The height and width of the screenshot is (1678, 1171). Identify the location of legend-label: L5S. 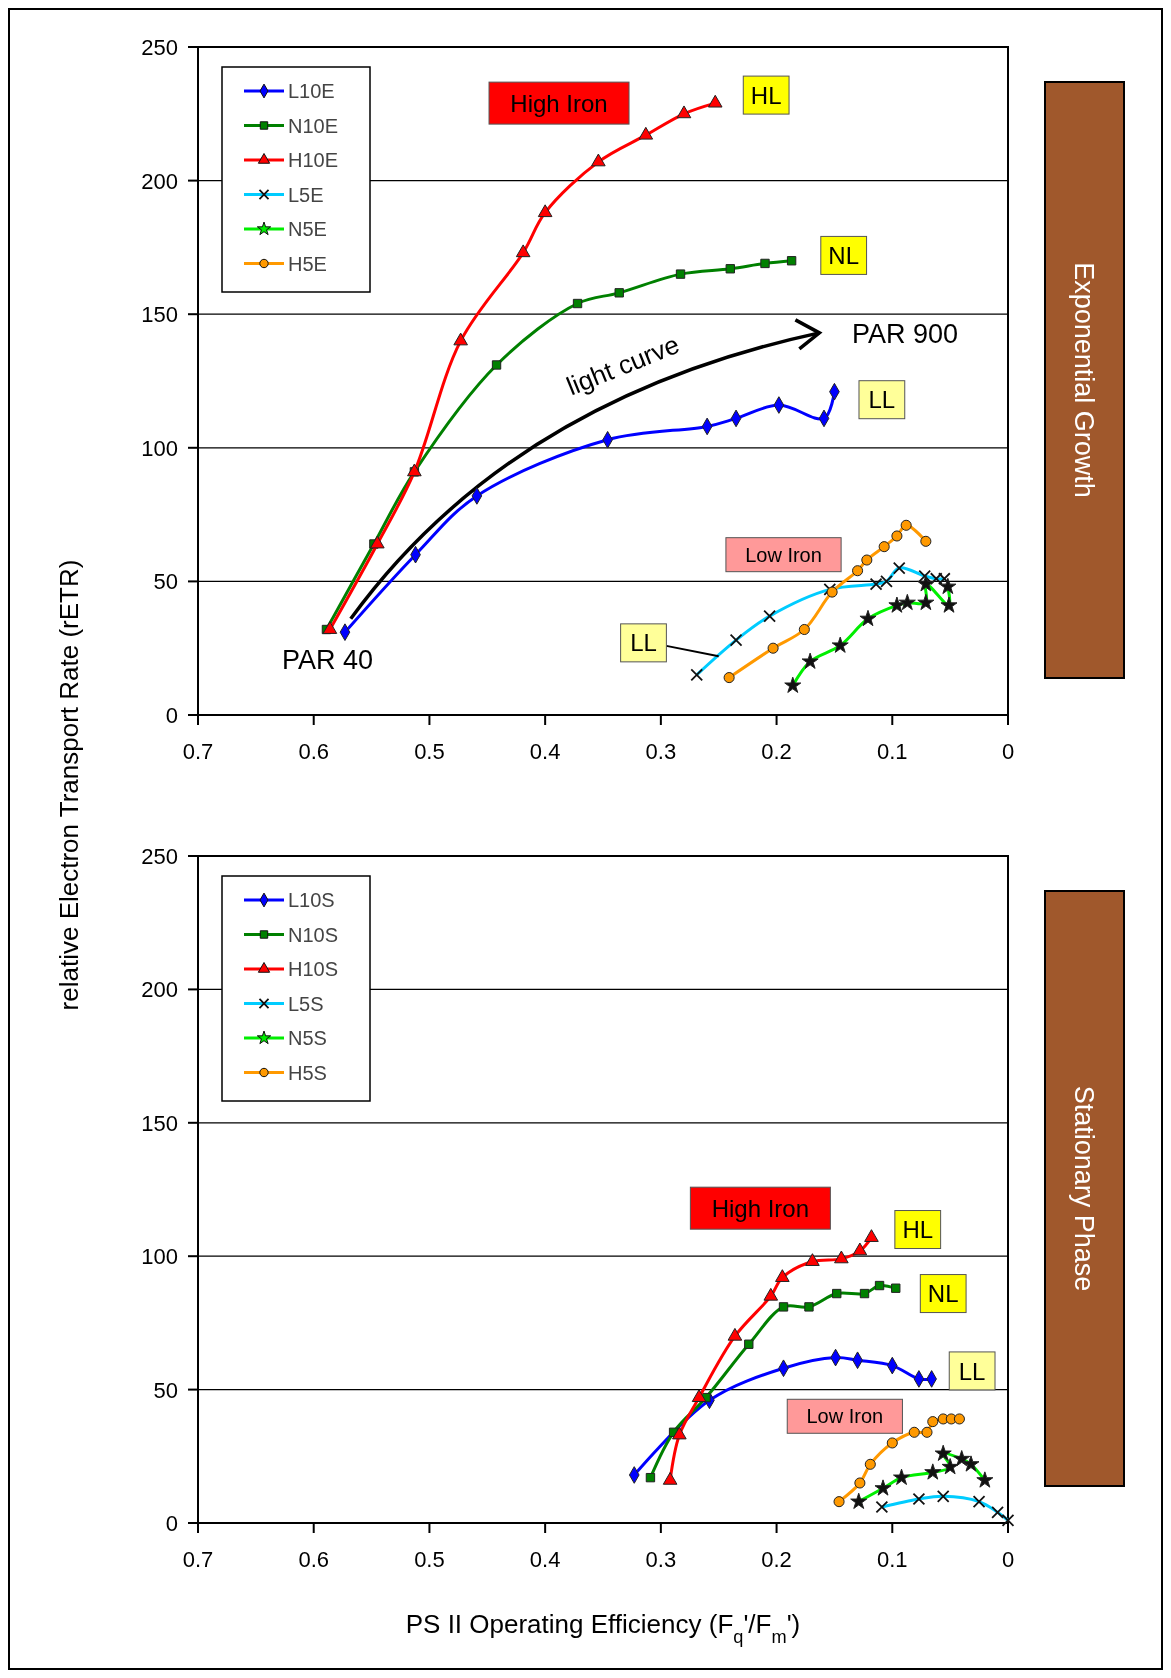
(306, 1003).